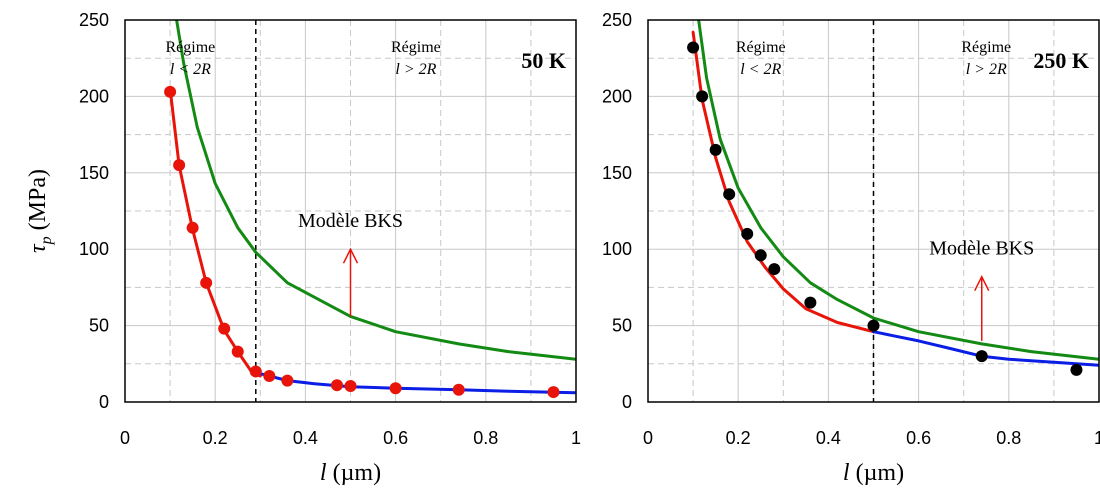  Describe the element at coordinates (46, 240) in the screenshot. I see `y-axis-subscript: p` at that location.